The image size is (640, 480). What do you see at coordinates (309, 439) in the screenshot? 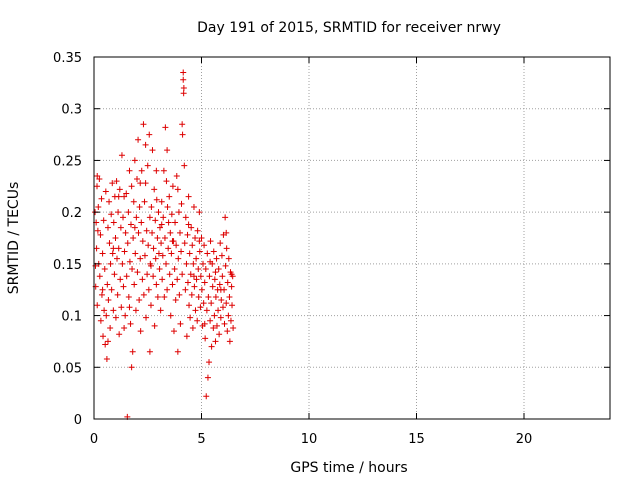
I see `x-tick-label: 10` at bounding box center [309, 439].